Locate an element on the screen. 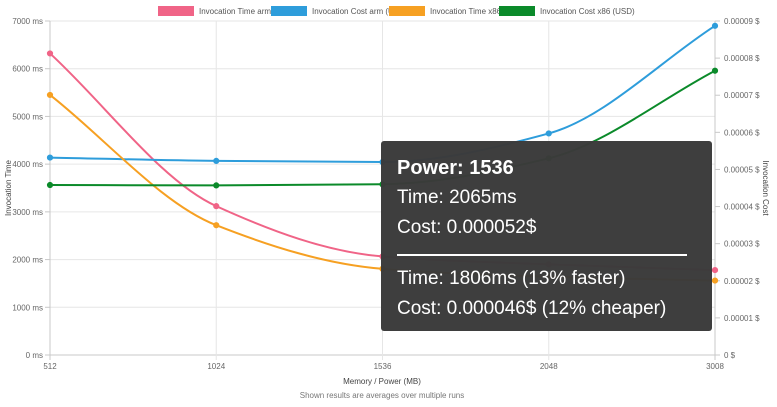 The height and width of the screenshot is (407, 777). tooltip-title: Power: 1536 is located at coordinates (455, 168).